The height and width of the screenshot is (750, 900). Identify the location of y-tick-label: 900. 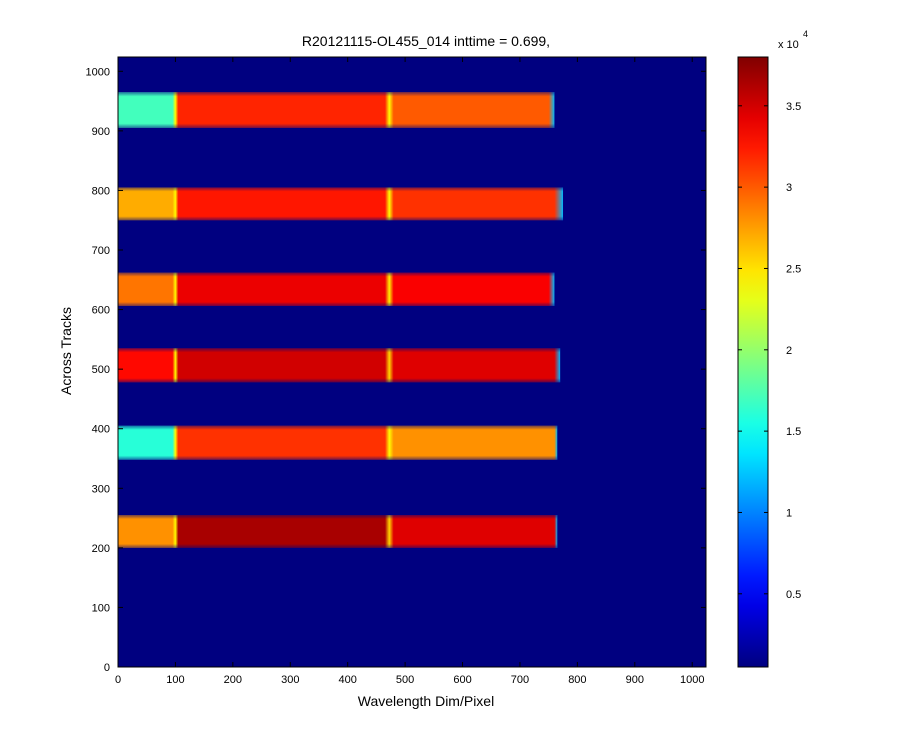
(101, 132).